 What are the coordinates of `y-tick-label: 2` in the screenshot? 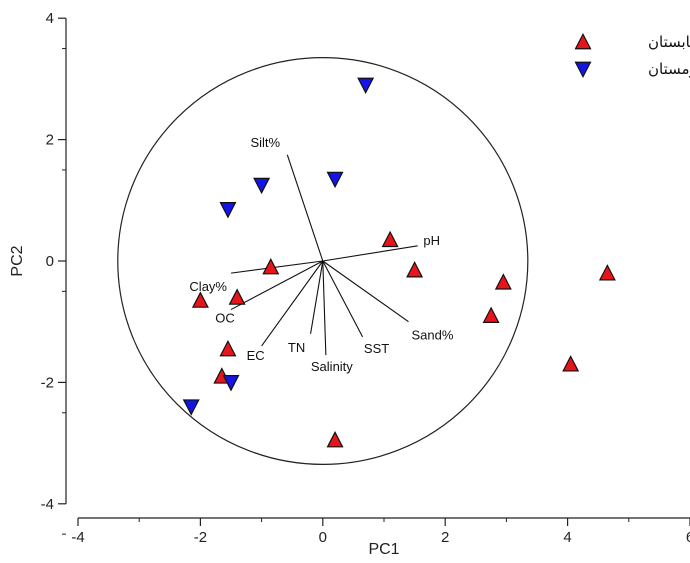 It's located at (50, 140).